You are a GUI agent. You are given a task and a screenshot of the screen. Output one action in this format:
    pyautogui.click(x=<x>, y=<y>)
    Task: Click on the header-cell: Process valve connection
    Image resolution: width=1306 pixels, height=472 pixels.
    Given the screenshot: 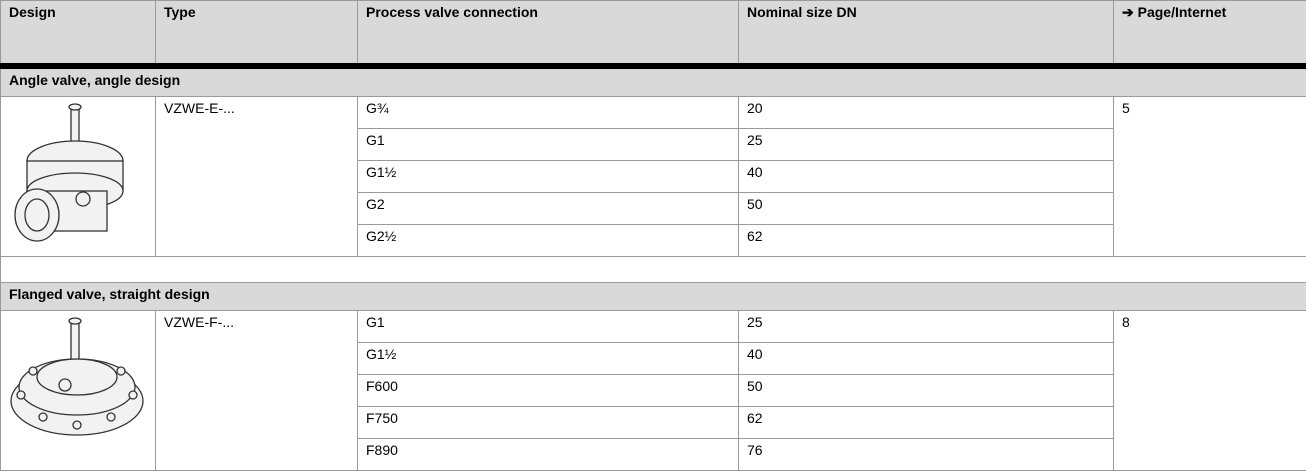 What is the action you would take?
    pyautogui.click(x=548, y=34)
    